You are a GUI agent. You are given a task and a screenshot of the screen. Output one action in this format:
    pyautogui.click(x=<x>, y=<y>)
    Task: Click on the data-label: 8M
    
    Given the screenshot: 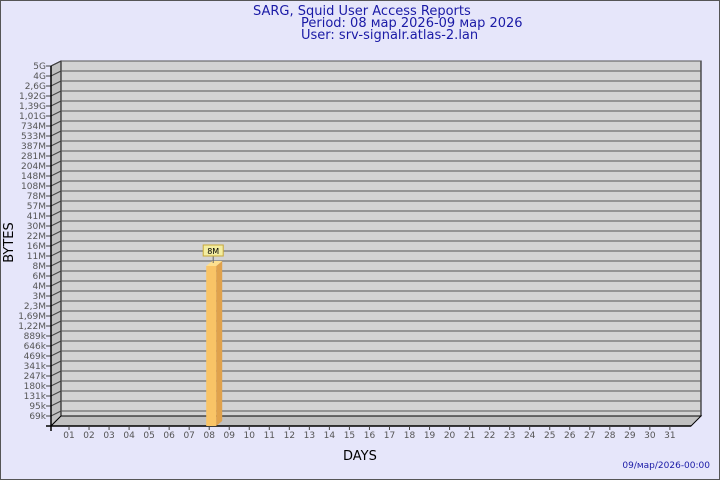 What is the action you would take?
    pyautogui.click(x=213, y=251)
    